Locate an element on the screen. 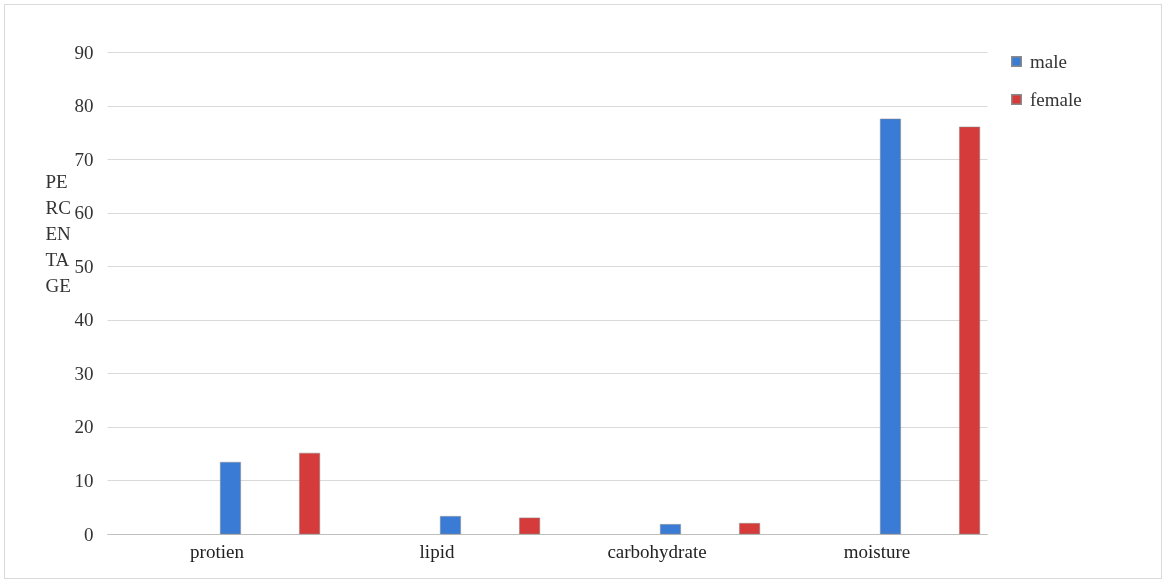 The image size is (1168, 585). y-axis-title: PERCENTAGE is located at coordinates (58, 233).